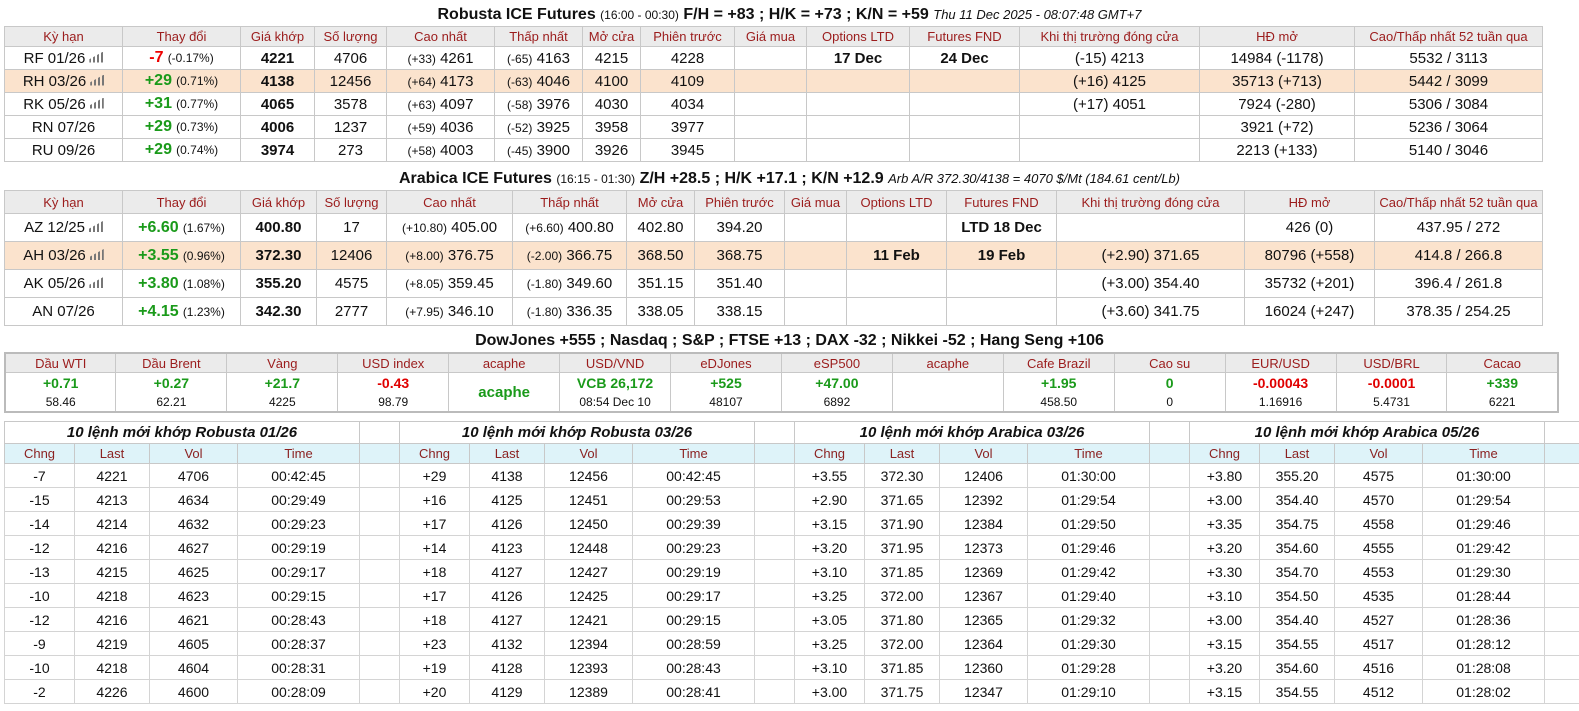 The width and height of the screenshot is (1579, 711). Describe the element at coordinates (589, 524) in the screenshot. I see `trade-volume: 12450` at that location.